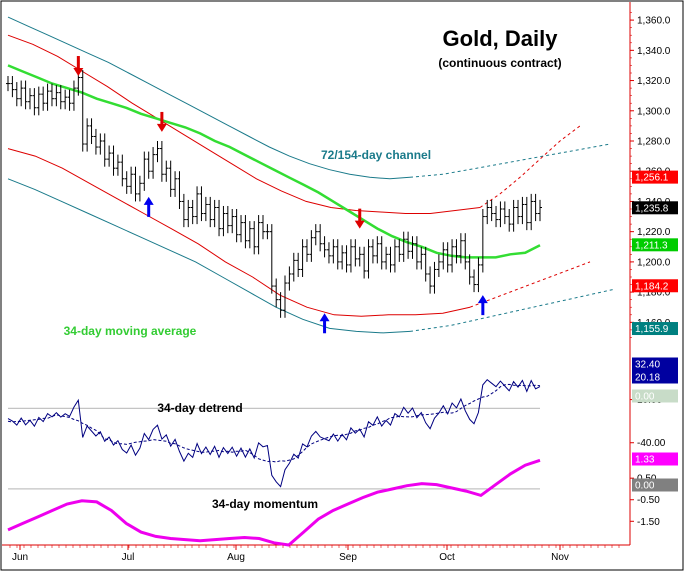 This screenshot has width=684, height=571. I want to click on momentum-line, so click(274, 502).